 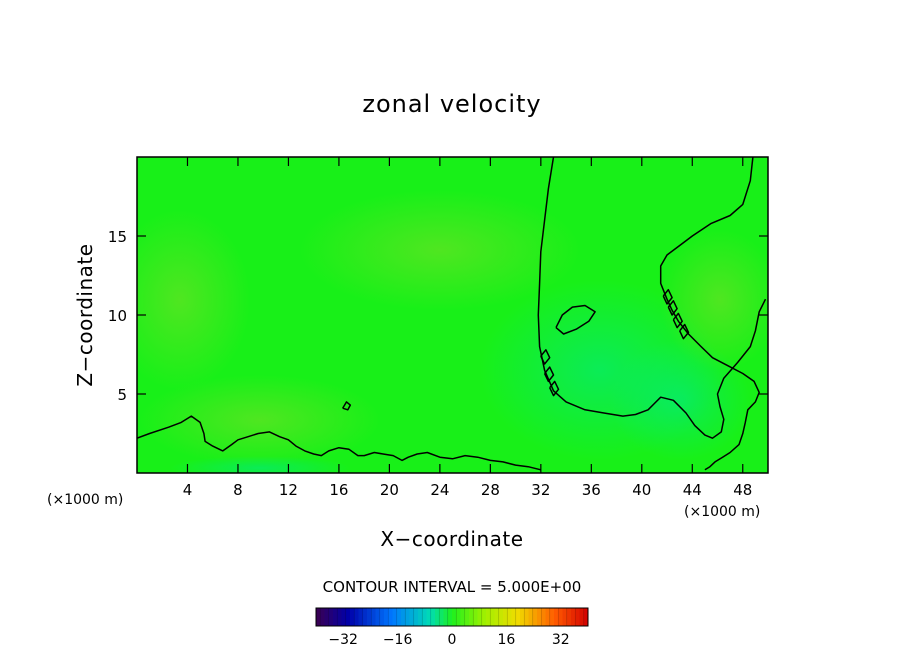 I want to click on x-tick-label: 28, so click(x=490, y=490).